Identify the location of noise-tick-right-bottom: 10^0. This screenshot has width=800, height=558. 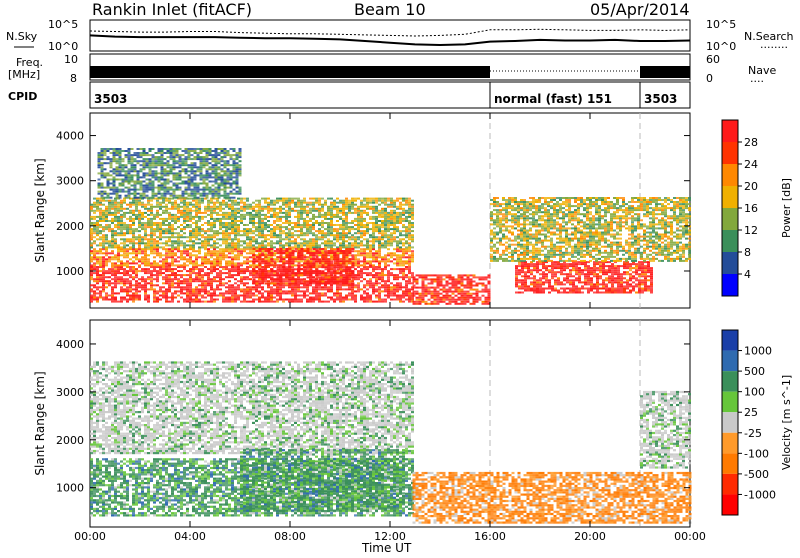
(721, 46).